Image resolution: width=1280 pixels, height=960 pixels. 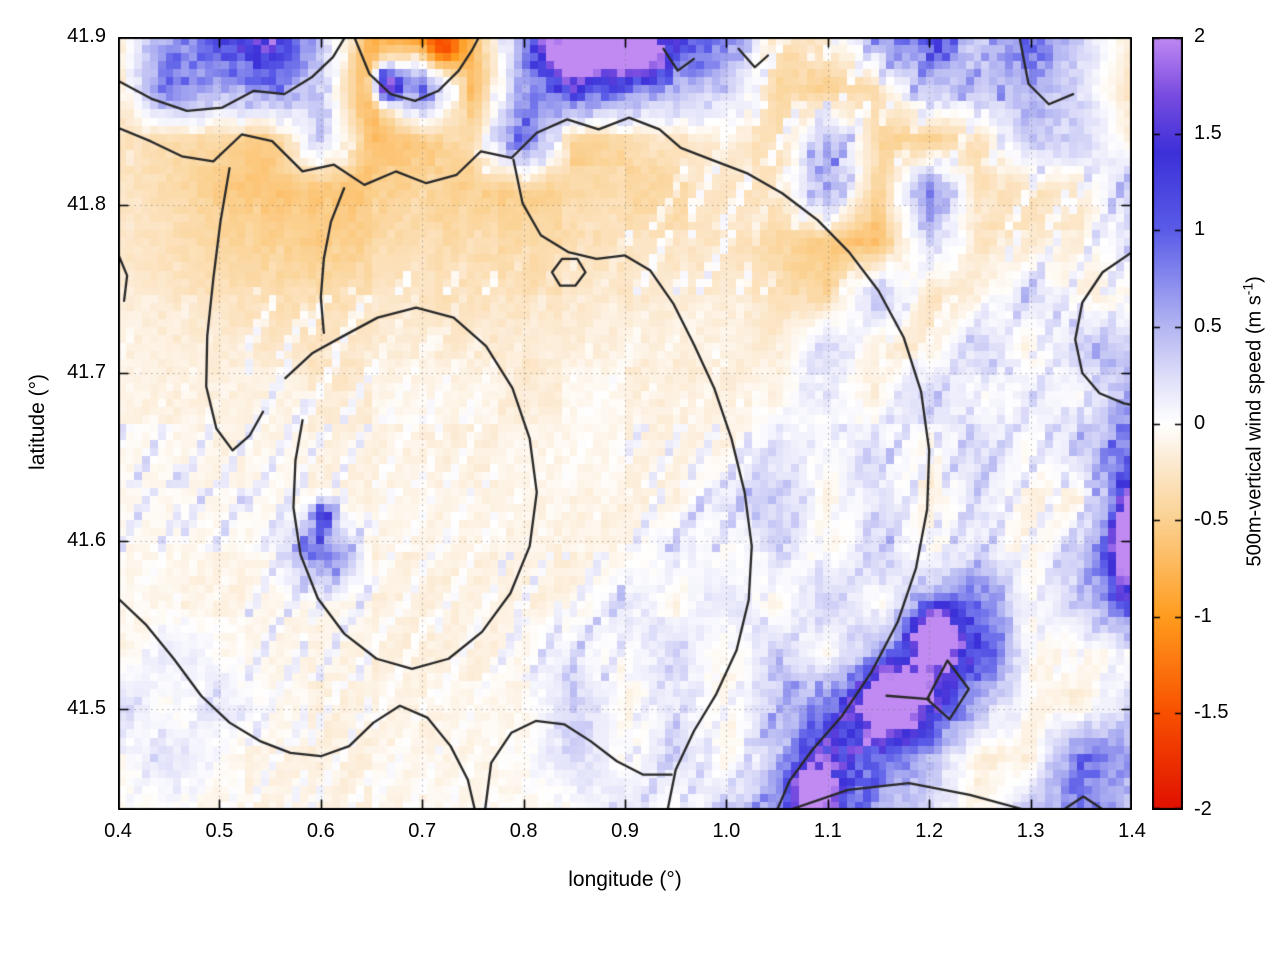 I want to click on colorbar-title-close: ), so click(x=1254, y=279).